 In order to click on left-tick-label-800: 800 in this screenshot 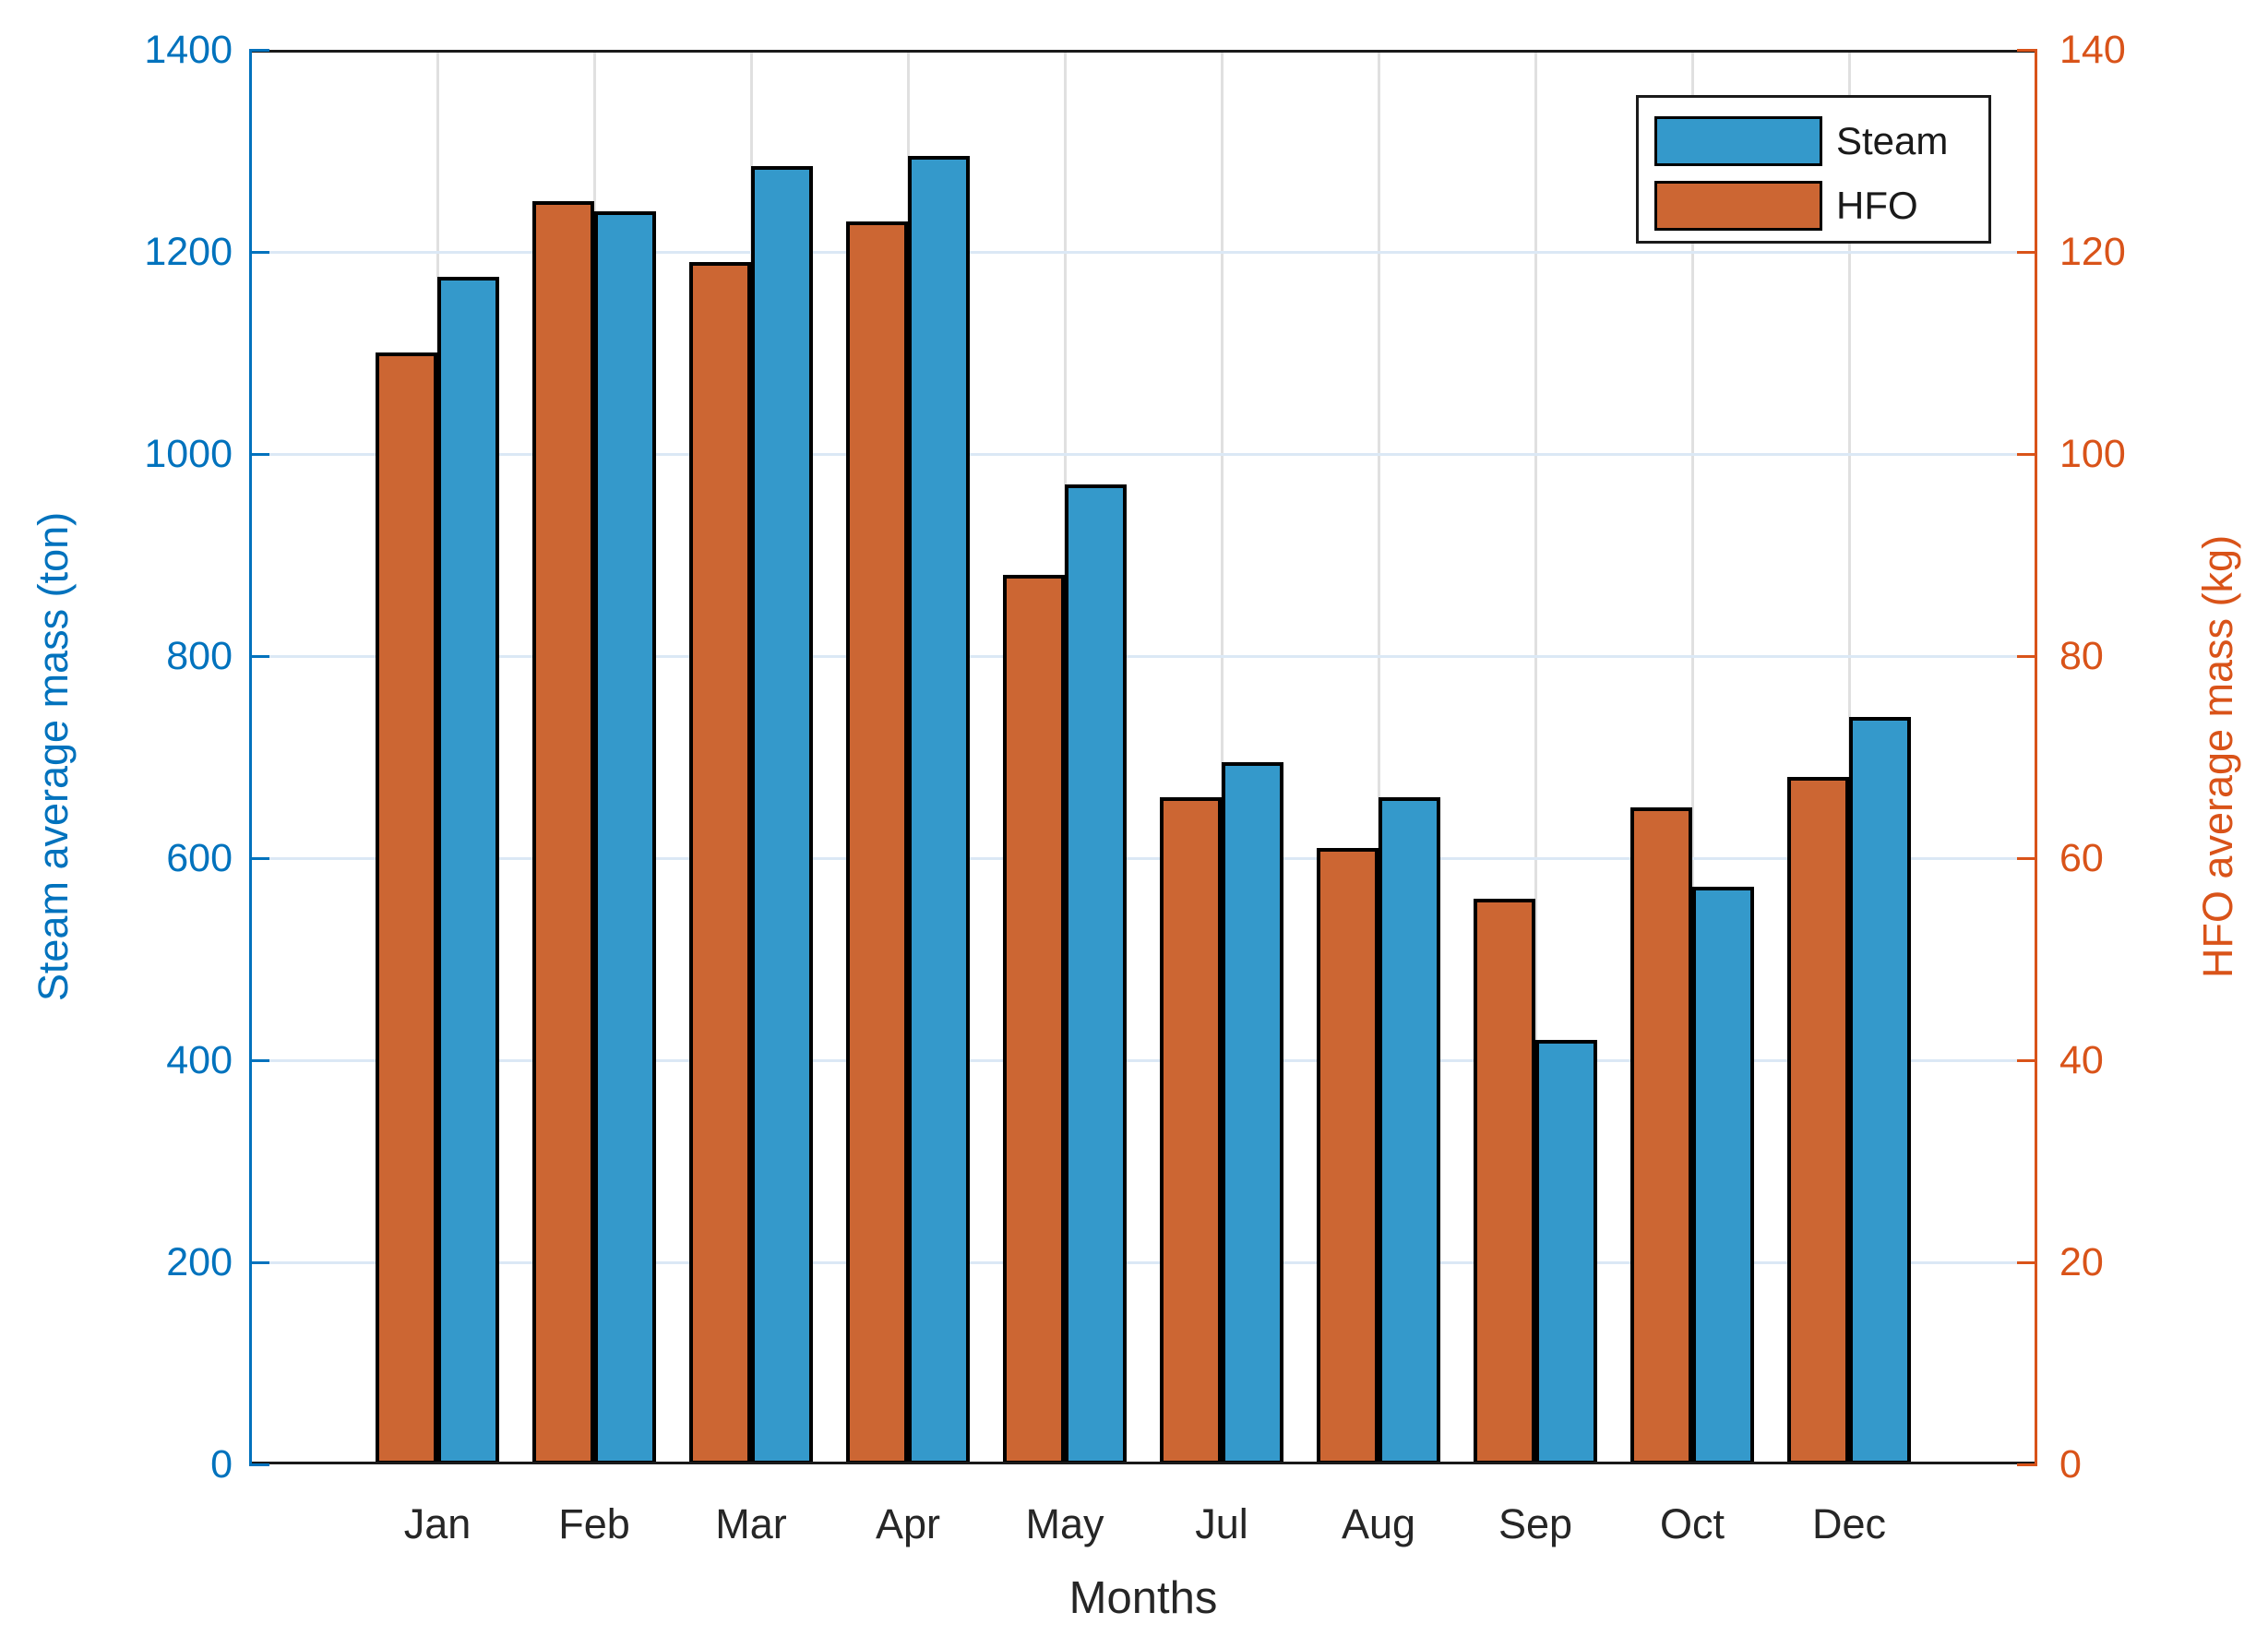, I will do `click(199, 656)`.